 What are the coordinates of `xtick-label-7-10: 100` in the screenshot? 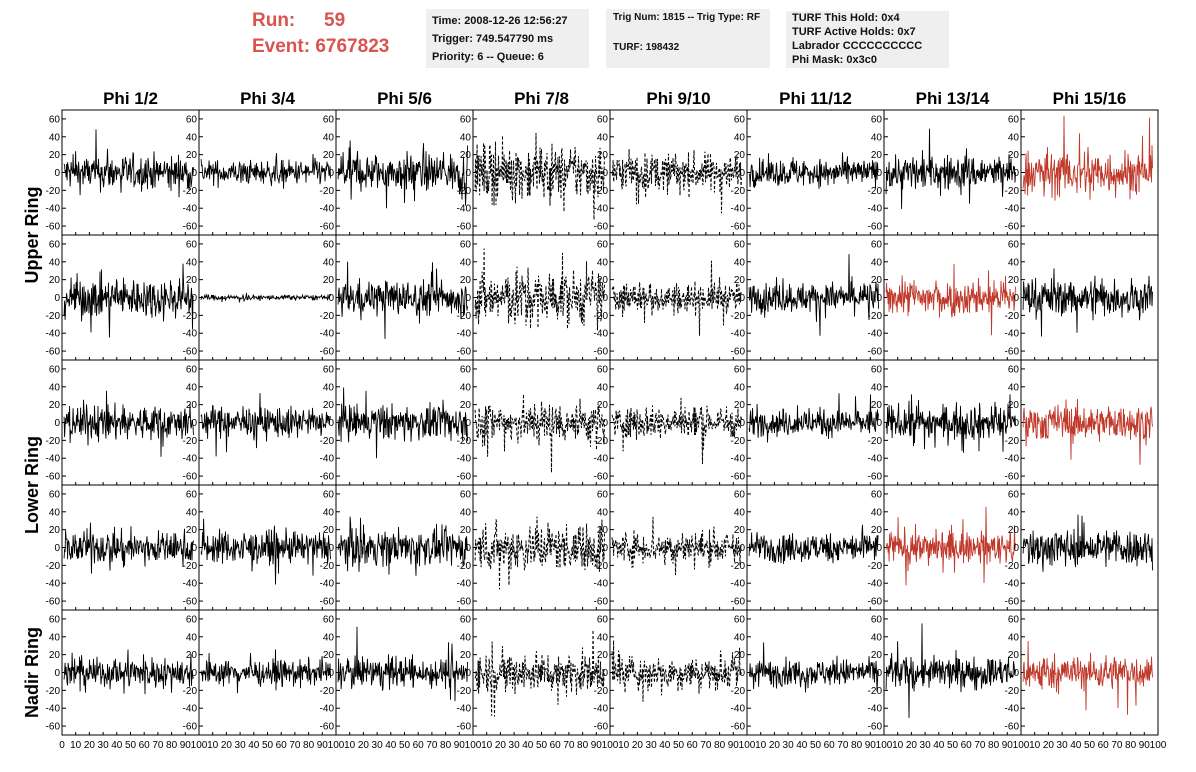 It's located at (1158, 745).